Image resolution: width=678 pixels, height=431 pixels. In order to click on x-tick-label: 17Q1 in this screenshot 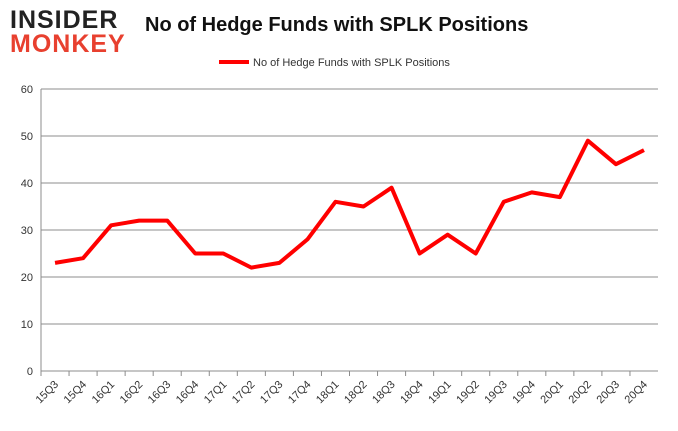, I will do `click(216, 393)`.